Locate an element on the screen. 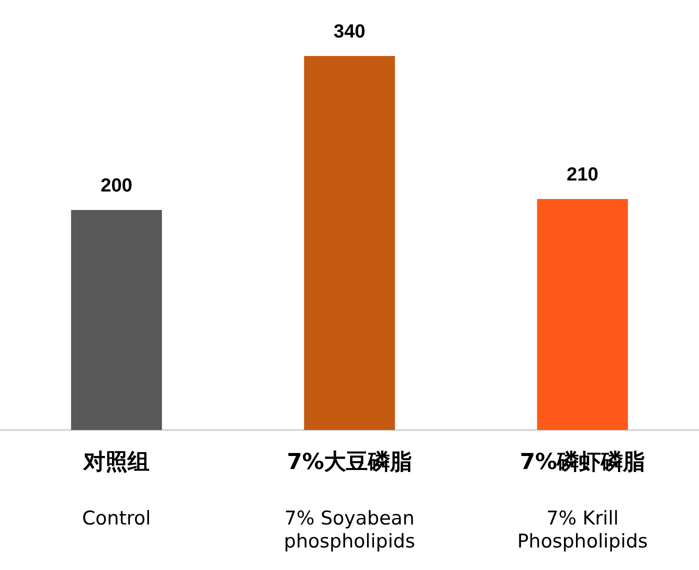 This screenshot has height=570, width=699. category-label: 7%大豆磷脂 7% Soyabean phospholipids is located at coordinates (350, 501).